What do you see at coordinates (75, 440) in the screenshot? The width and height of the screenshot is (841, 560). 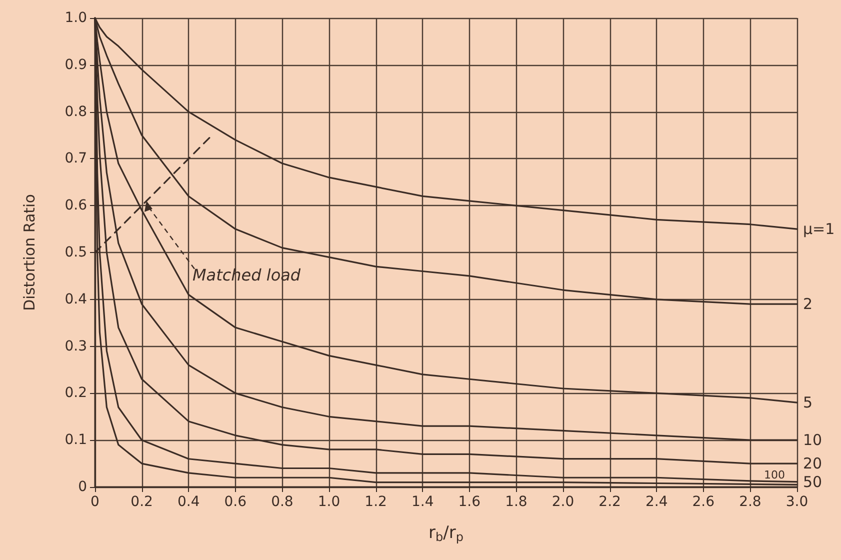 I see `y-tick-label: 0.1` at bounding box center [75, 440].